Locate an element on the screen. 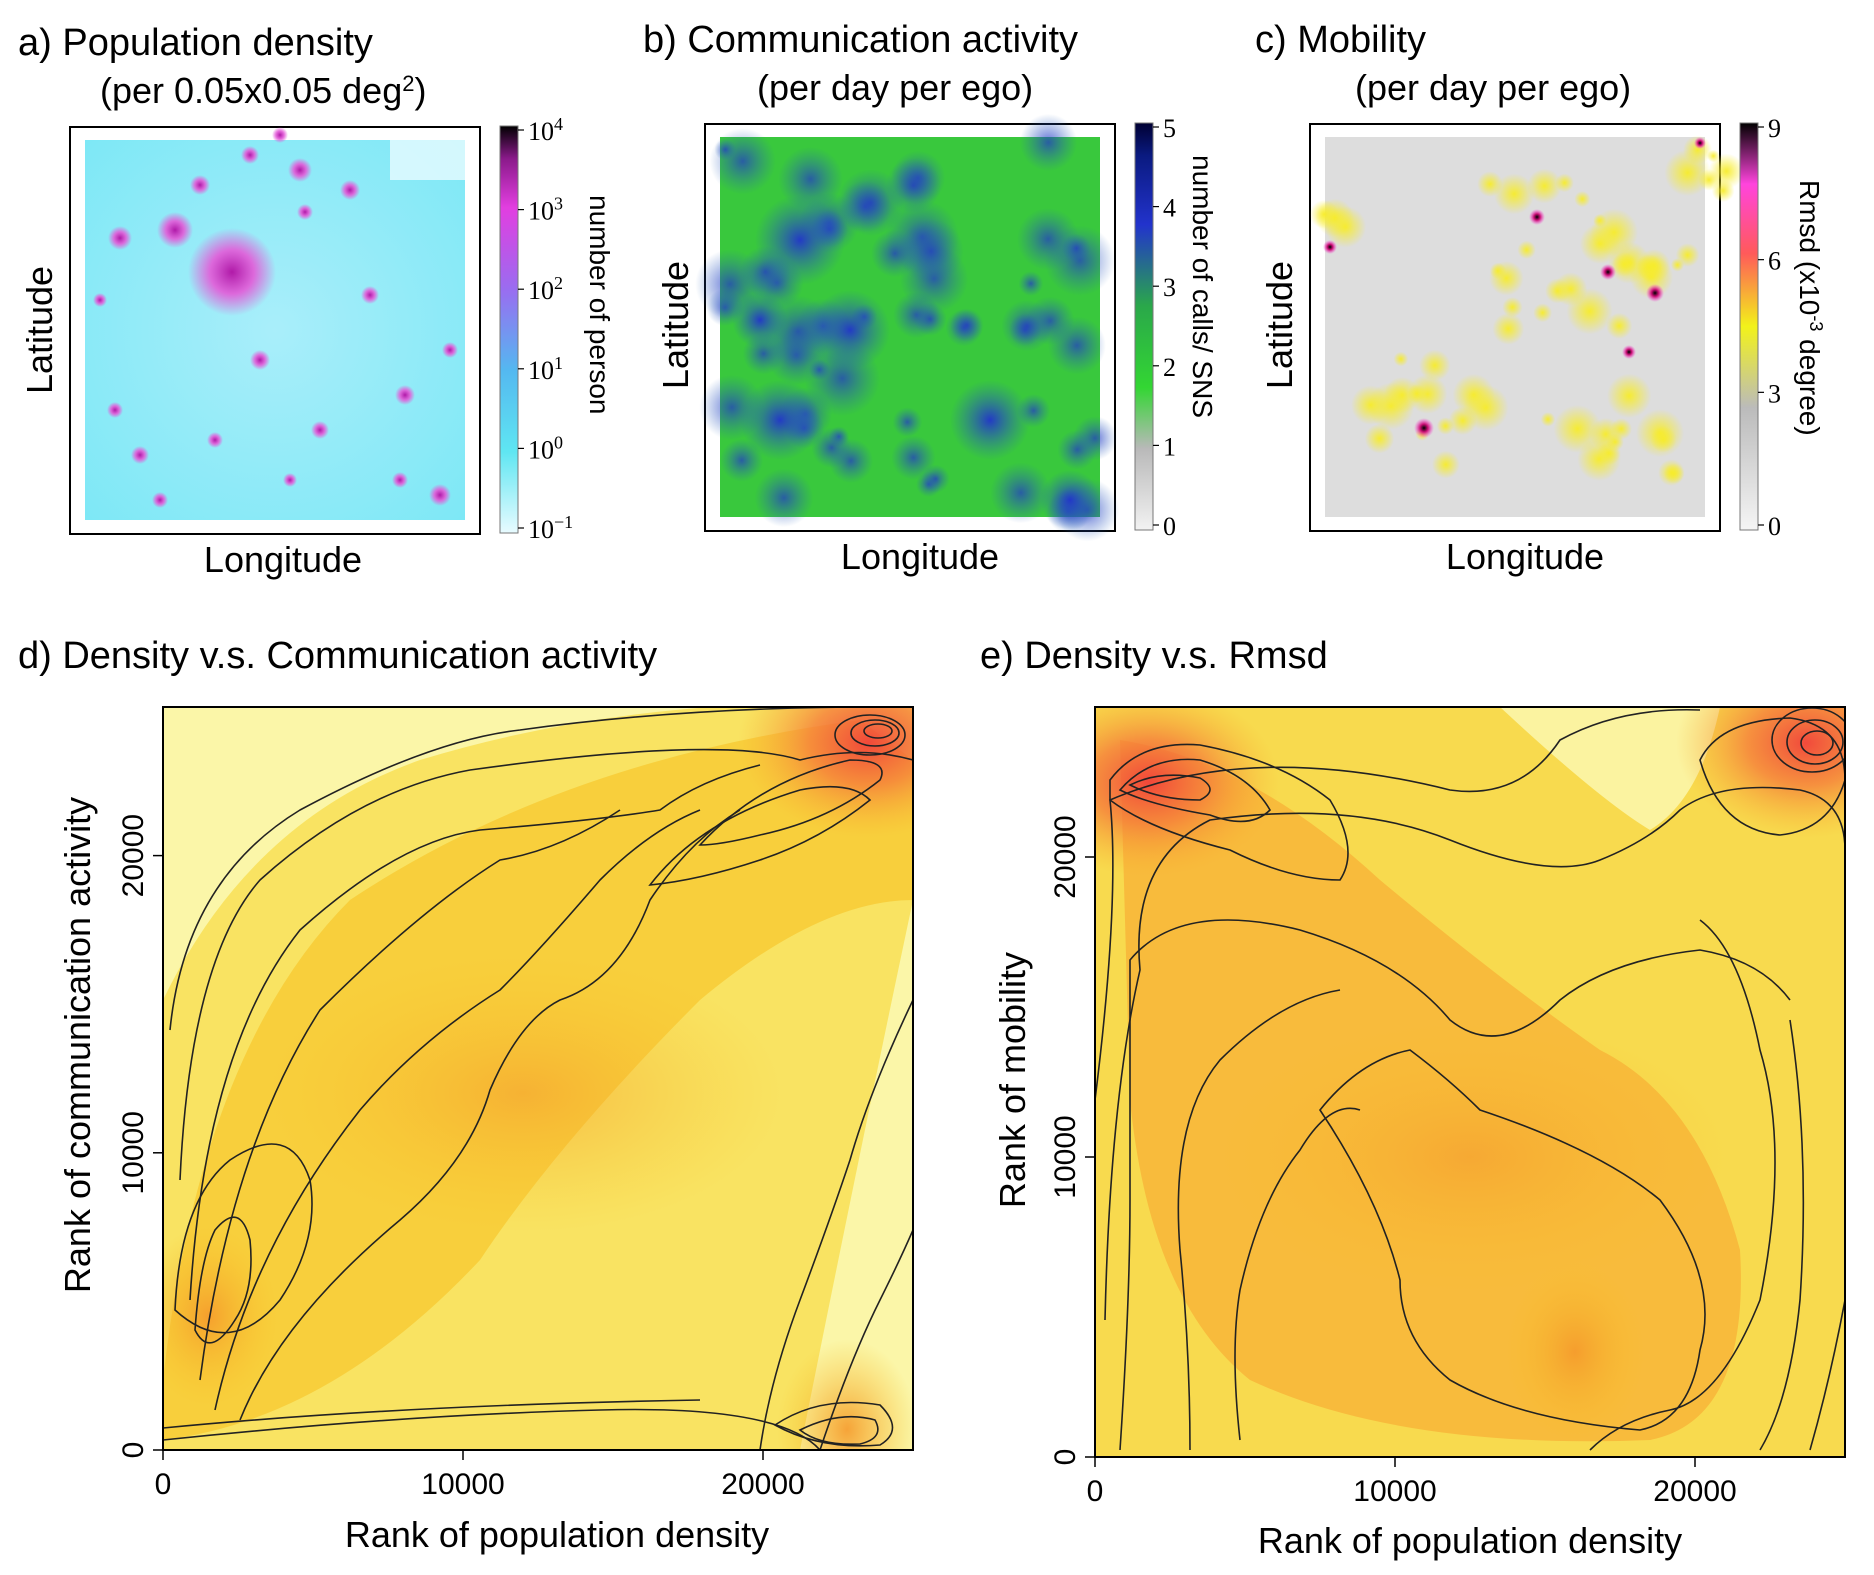 This screenshot has width=1874, height=1575. colorbar-tick-label: 0 is located at coordinates (1774, 526).